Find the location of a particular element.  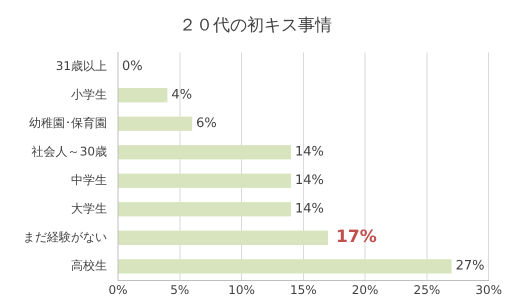

y-tick-label: 小学生 is located at coordinates (89, 94).